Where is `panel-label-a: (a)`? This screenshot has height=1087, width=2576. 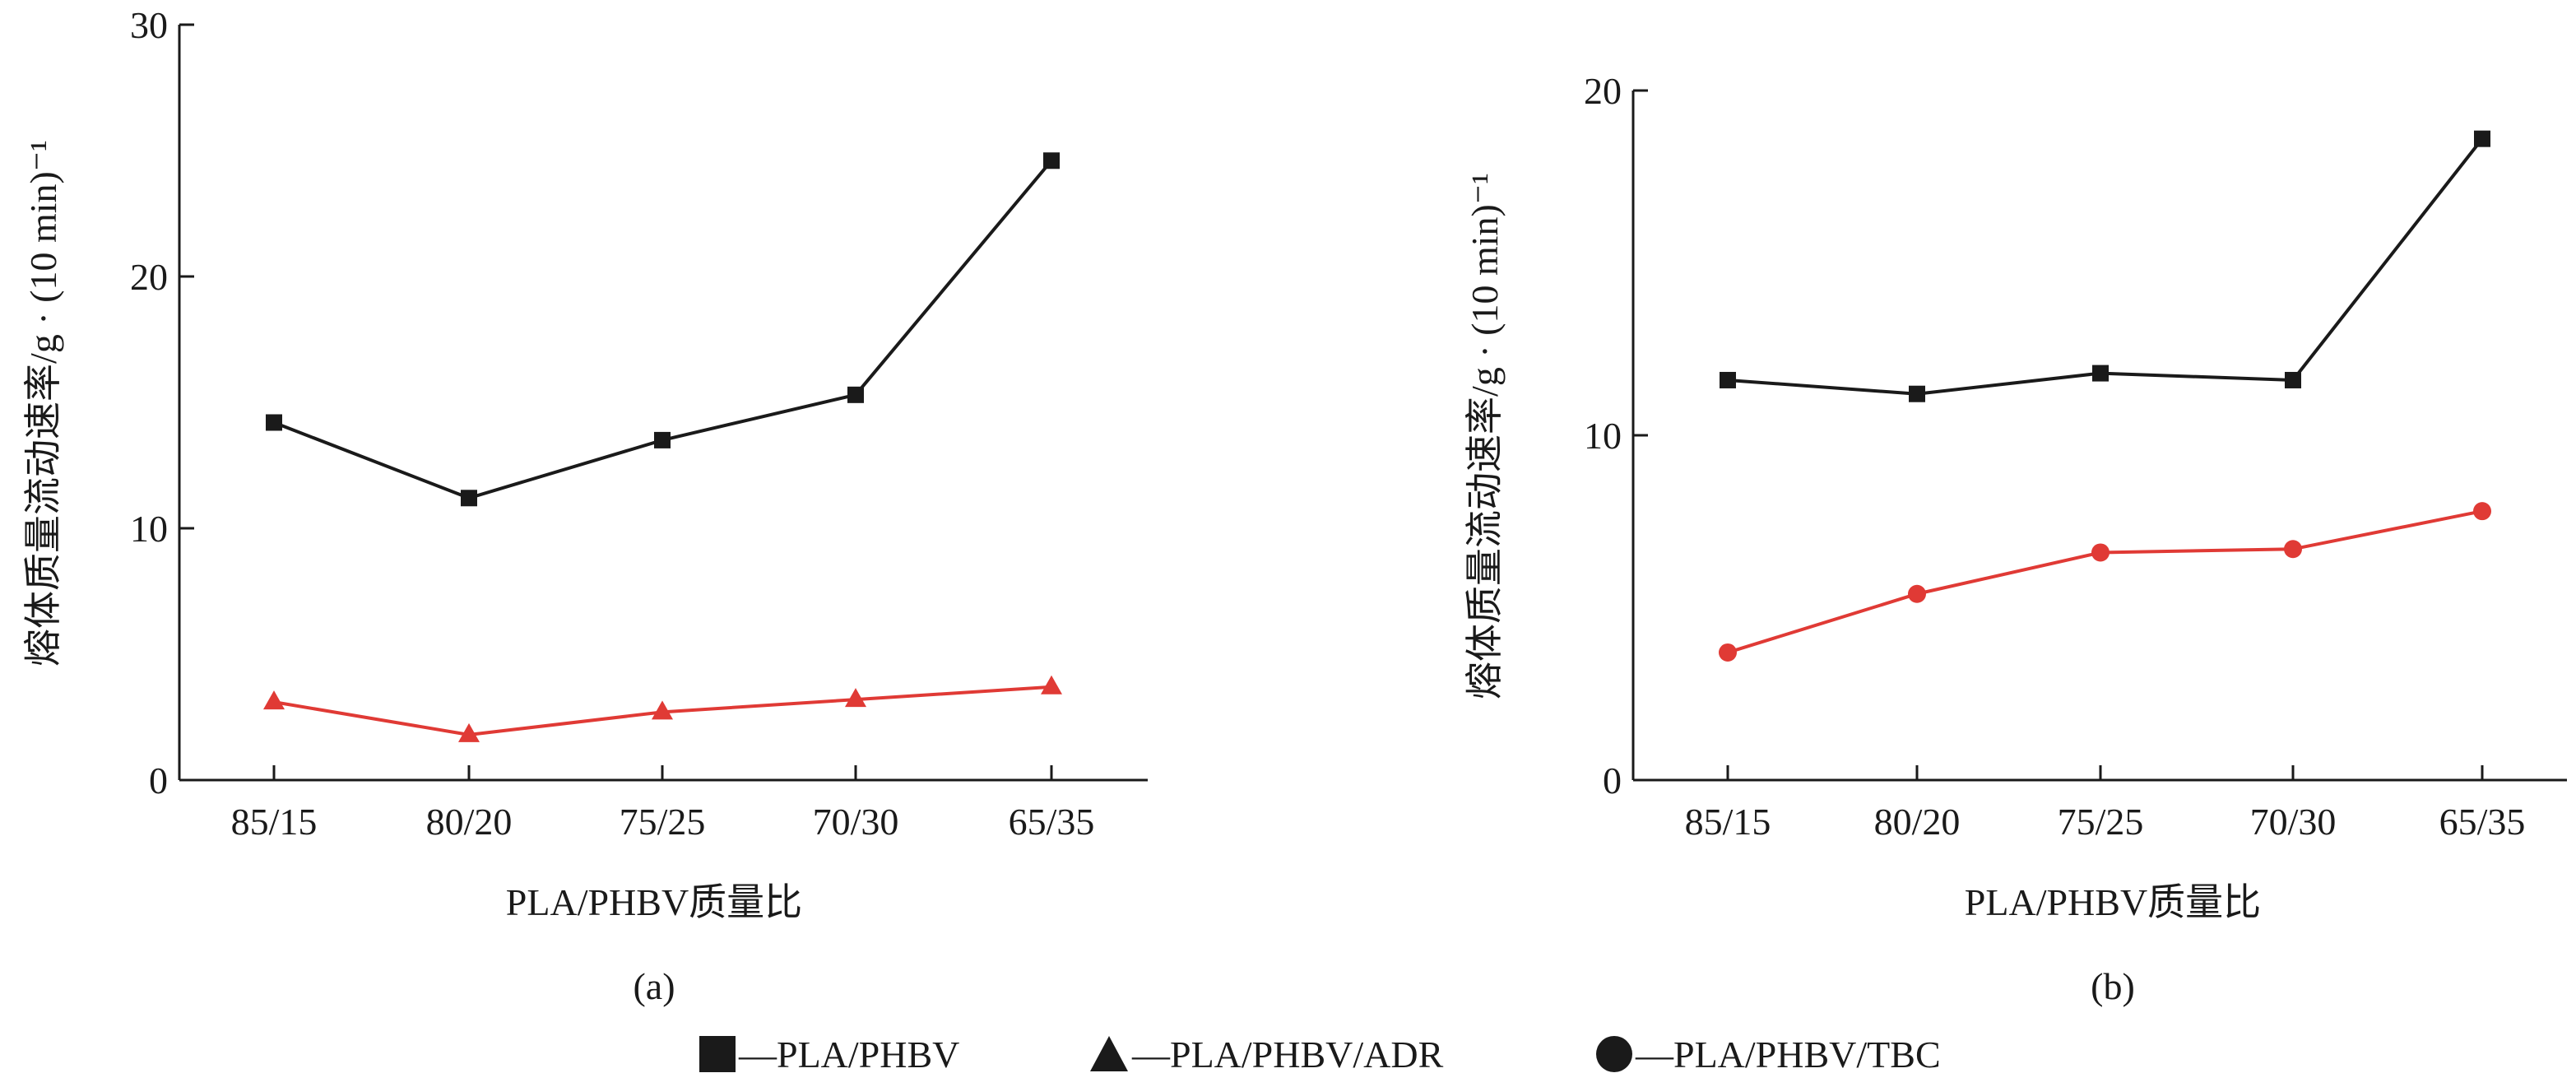 panel-label-a: (a) is located at coordinates (654, 986).